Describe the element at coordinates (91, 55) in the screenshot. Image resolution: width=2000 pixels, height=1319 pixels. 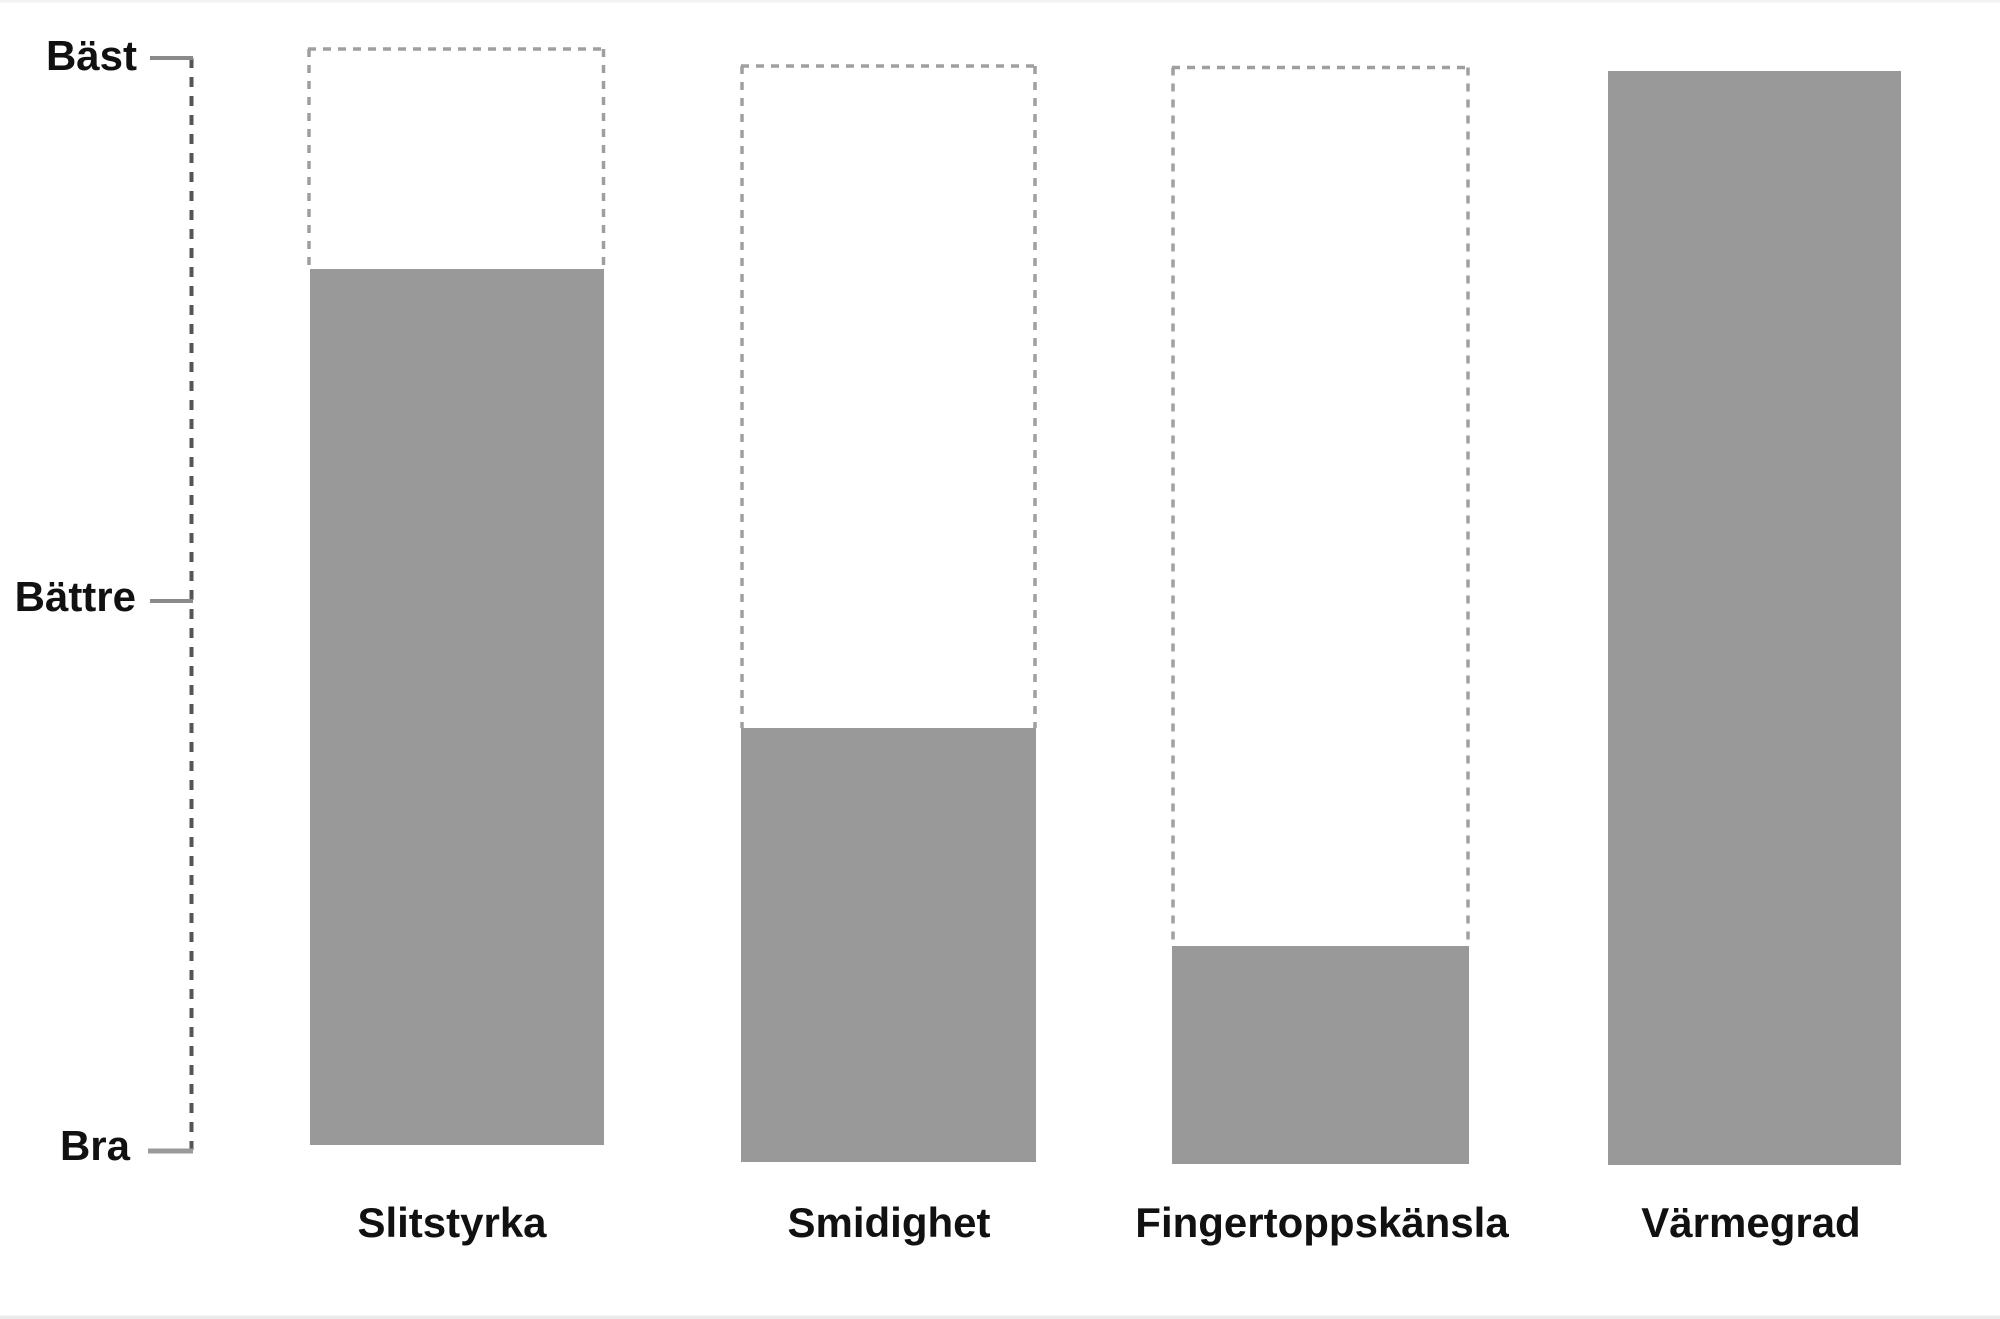
I see `svg-text: Bäst` at that location.